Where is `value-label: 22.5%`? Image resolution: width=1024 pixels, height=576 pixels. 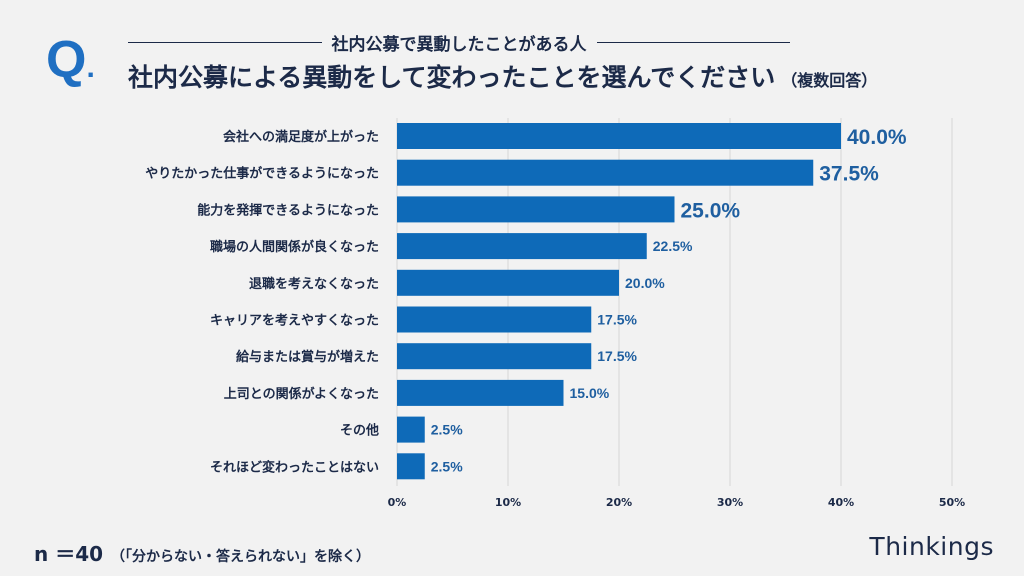
value-label: 22.5% is located at coordinates (673, 246).